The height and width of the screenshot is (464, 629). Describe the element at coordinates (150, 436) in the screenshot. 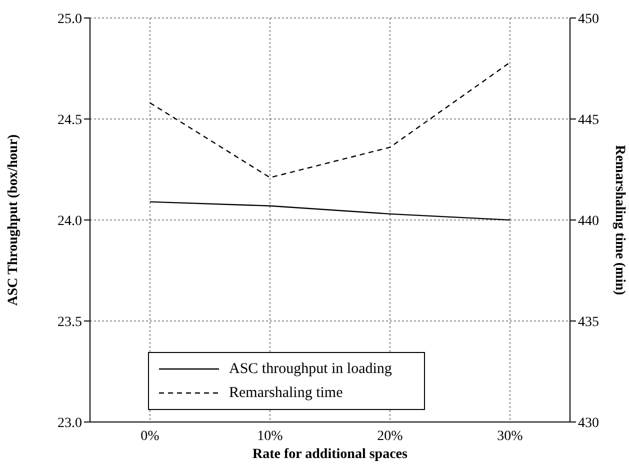

I see `x-tick-label: 0%` at that location.